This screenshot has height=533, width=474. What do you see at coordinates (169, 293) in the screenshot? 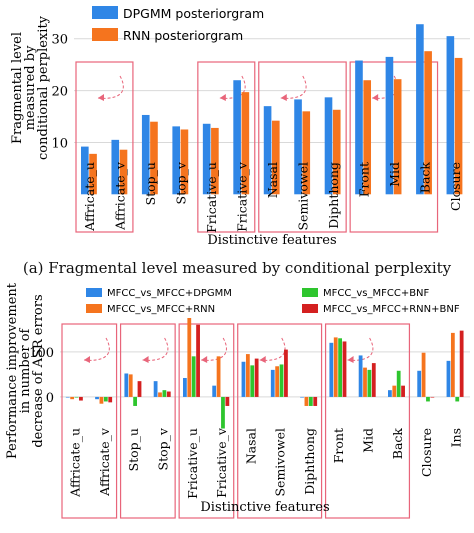
I see `legend-label: MFCC_vs_MFCC+DPGMM` at bounding box center [169, 293].